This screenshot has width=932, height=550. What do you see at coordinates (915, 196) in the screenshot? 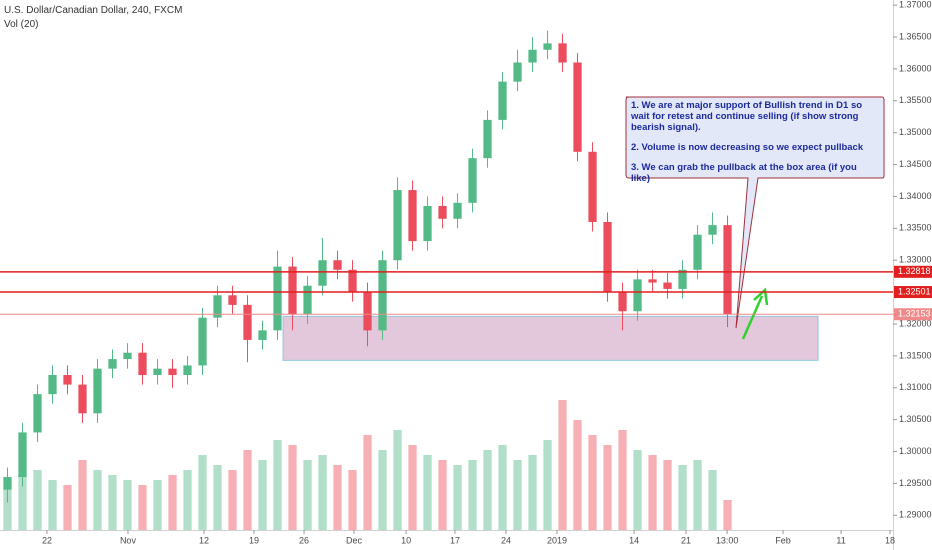
I see `y-tick-label: 1.34000` at bounding box center [915, 196].